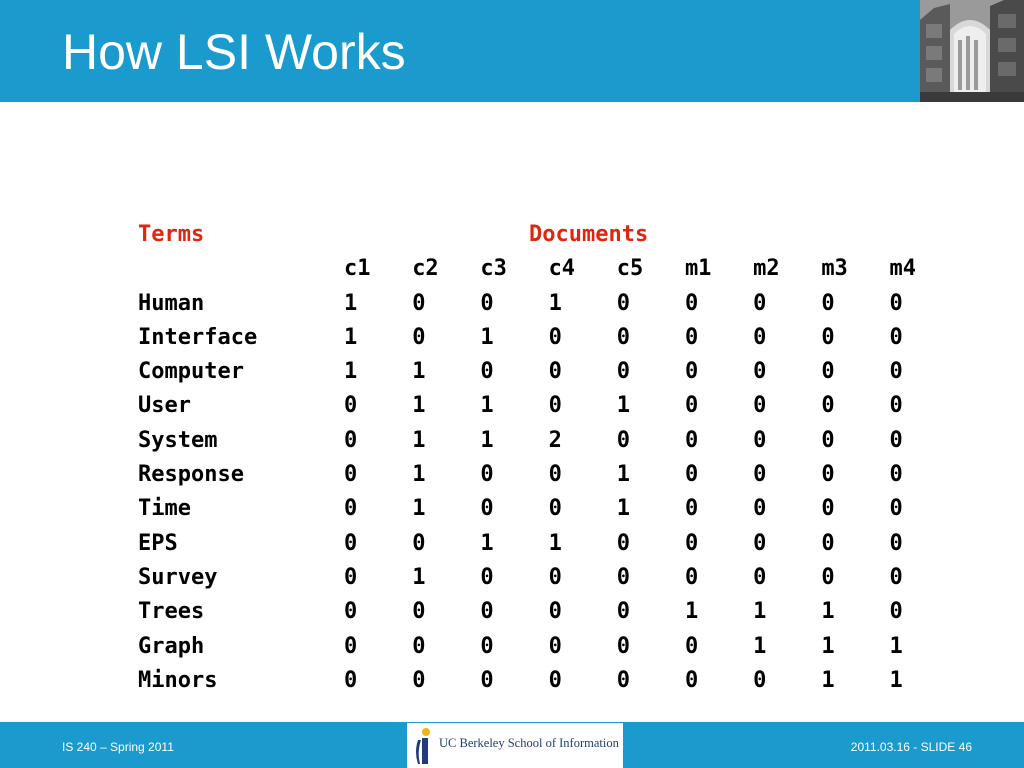 The image size is (1024, 768). What do you see at coordinates (529, 743) in the screenshot?
I see `logo-text: UC Berkeley School of Information` at bounding box center [529, 743].